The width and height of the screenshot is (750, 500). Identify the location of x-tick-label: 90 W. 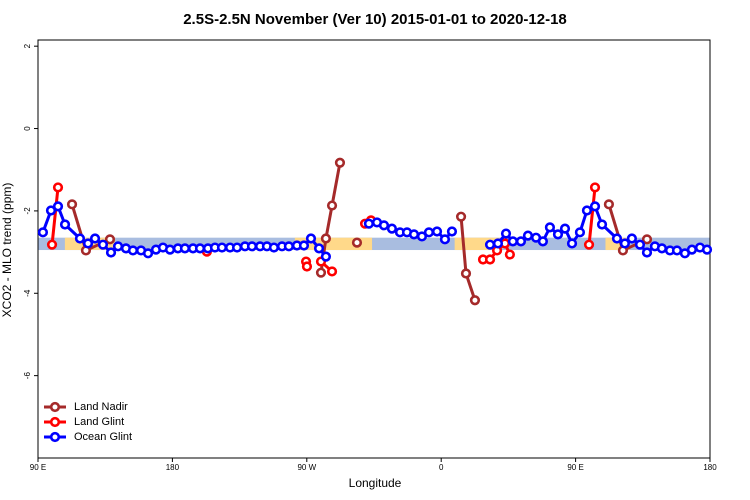
(306, 467).